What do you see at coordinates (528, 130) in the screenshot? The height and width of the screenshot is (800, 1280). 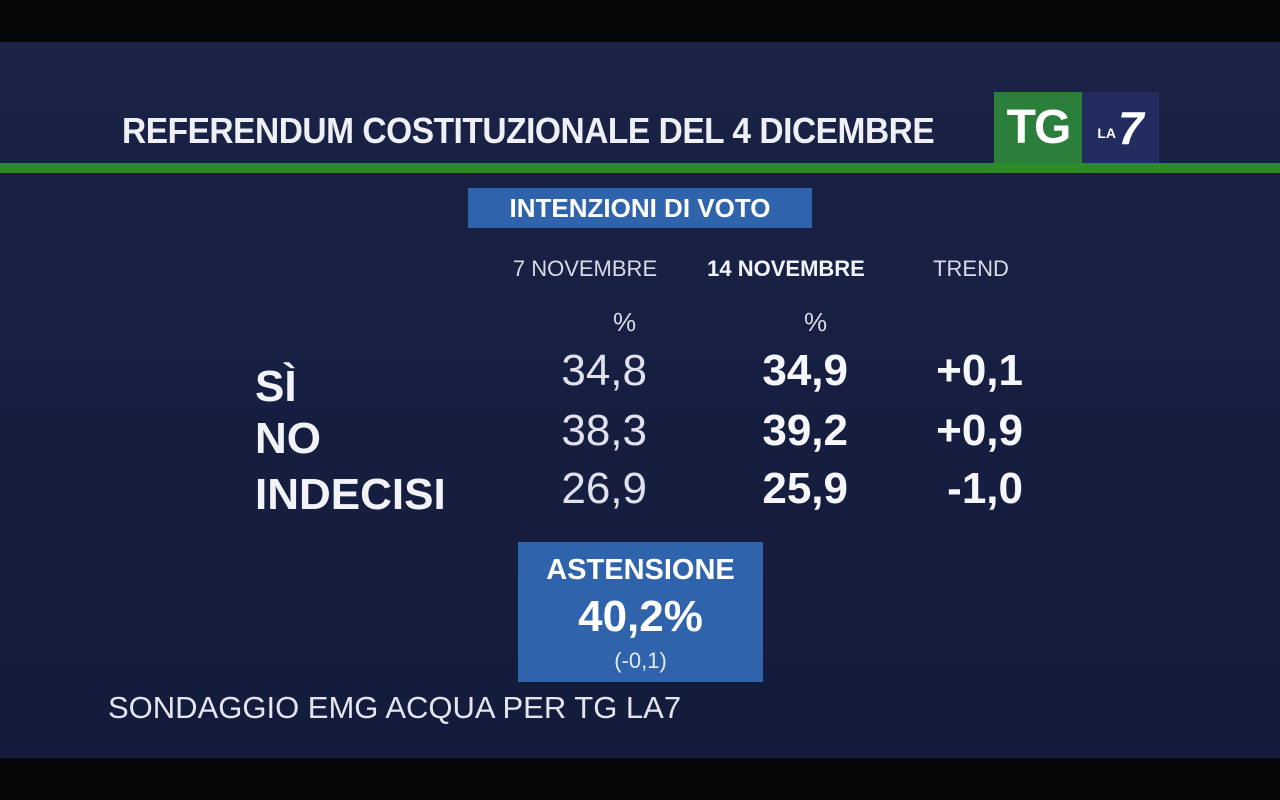 I see `page-title: REFERENDUM COSTITUZIONALE DEL 4 DICEMBRE` at bounding box center [528, 130].